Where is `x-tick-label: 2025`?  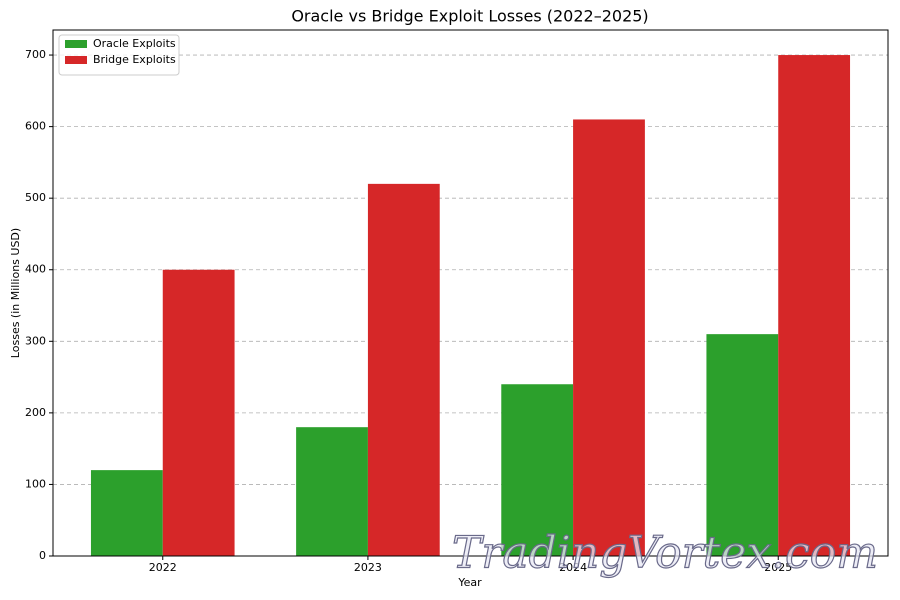 x-tick-label: 2025 is located at coordinates (778, 567).